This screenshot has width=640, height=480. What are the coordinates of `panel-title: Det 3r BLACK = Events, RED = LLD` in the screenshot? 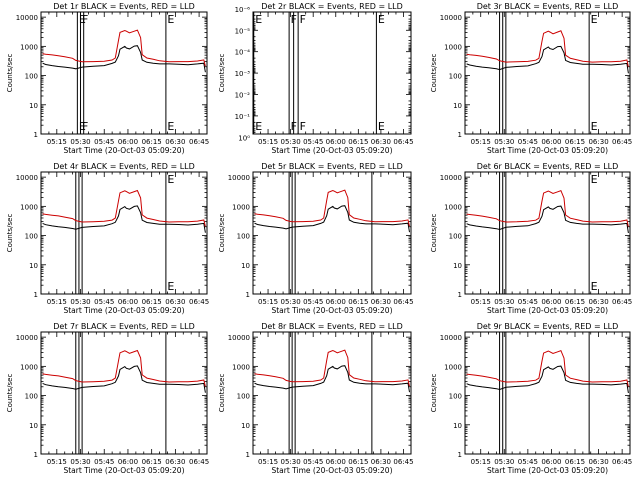 It's located at (548, 6).